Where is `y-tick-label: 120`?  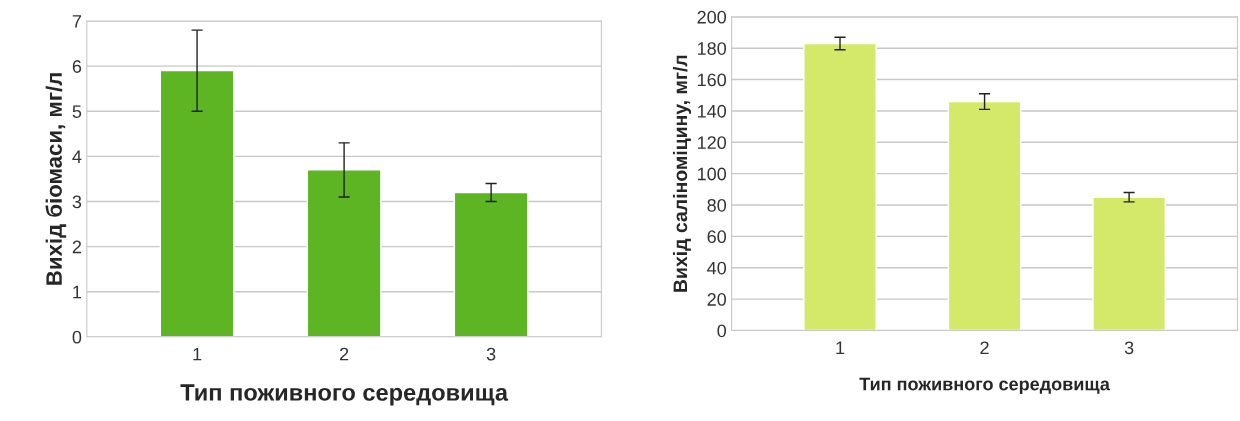
y-tick-label: 120 is located at coordinates (712, 143).